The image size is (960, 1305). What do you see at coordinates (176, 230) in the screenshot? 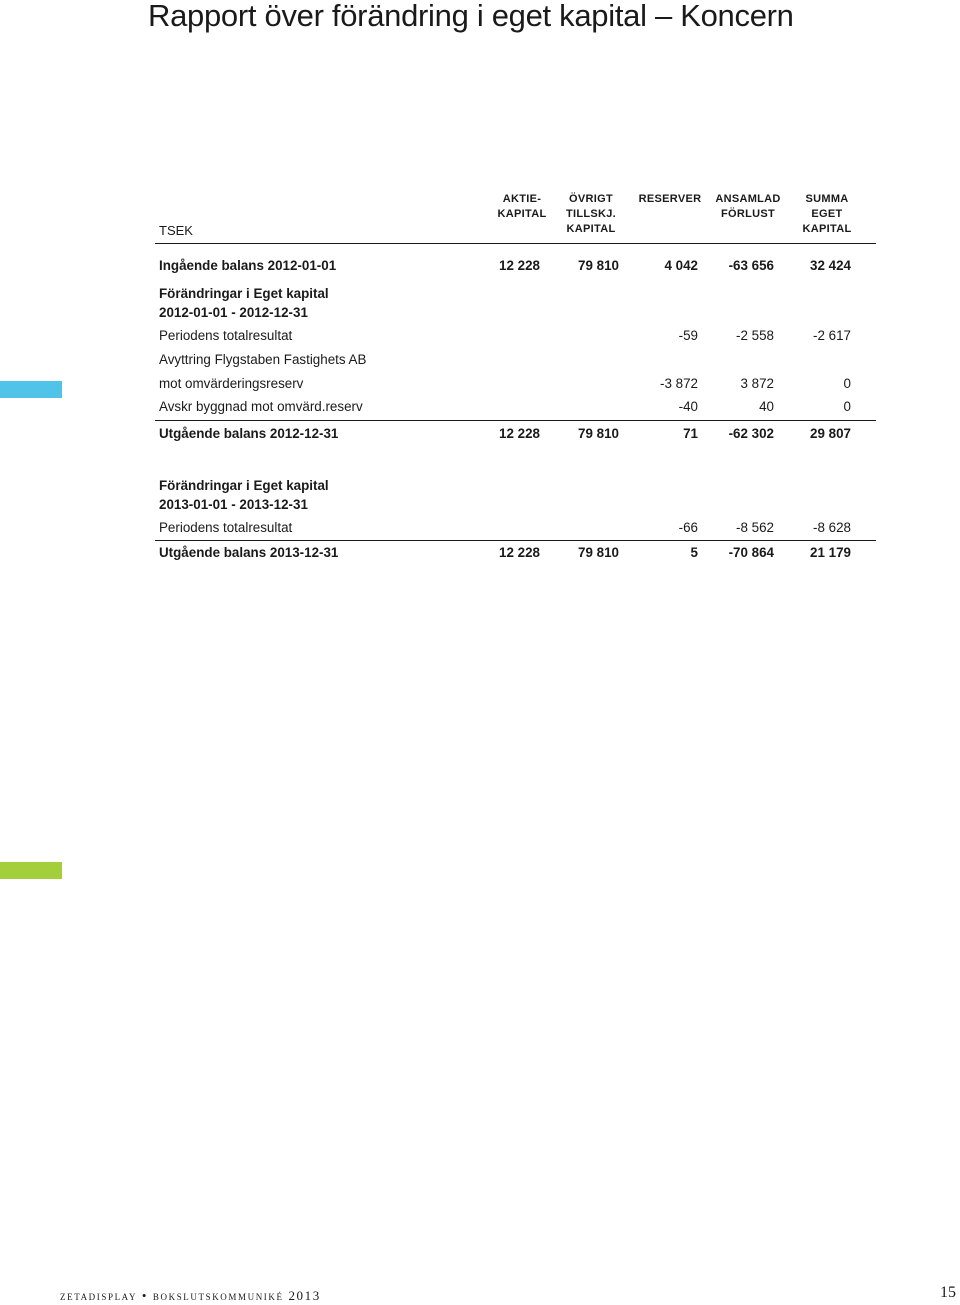
I see `unit-label: TSEK` at bounding box center [176, 230].